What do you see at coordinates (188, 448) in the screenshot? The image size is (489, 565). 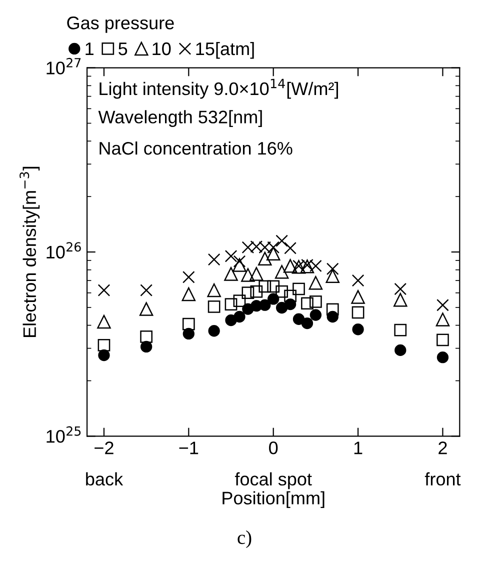 I see `x-tick-label: −1` at bounding box center [188, 448].